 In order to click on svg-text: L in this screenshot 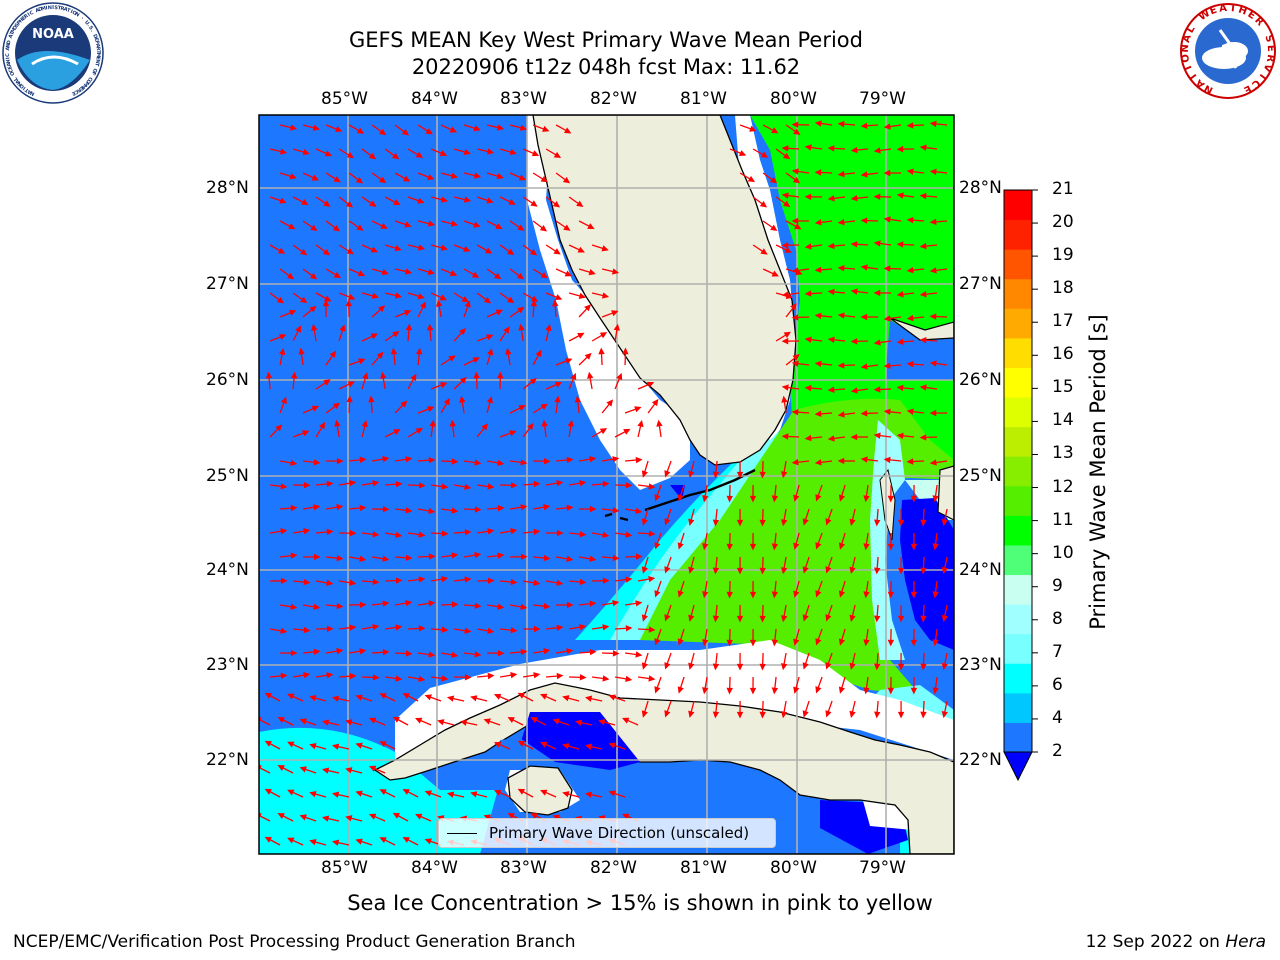, I will do `click(15, 78)`.